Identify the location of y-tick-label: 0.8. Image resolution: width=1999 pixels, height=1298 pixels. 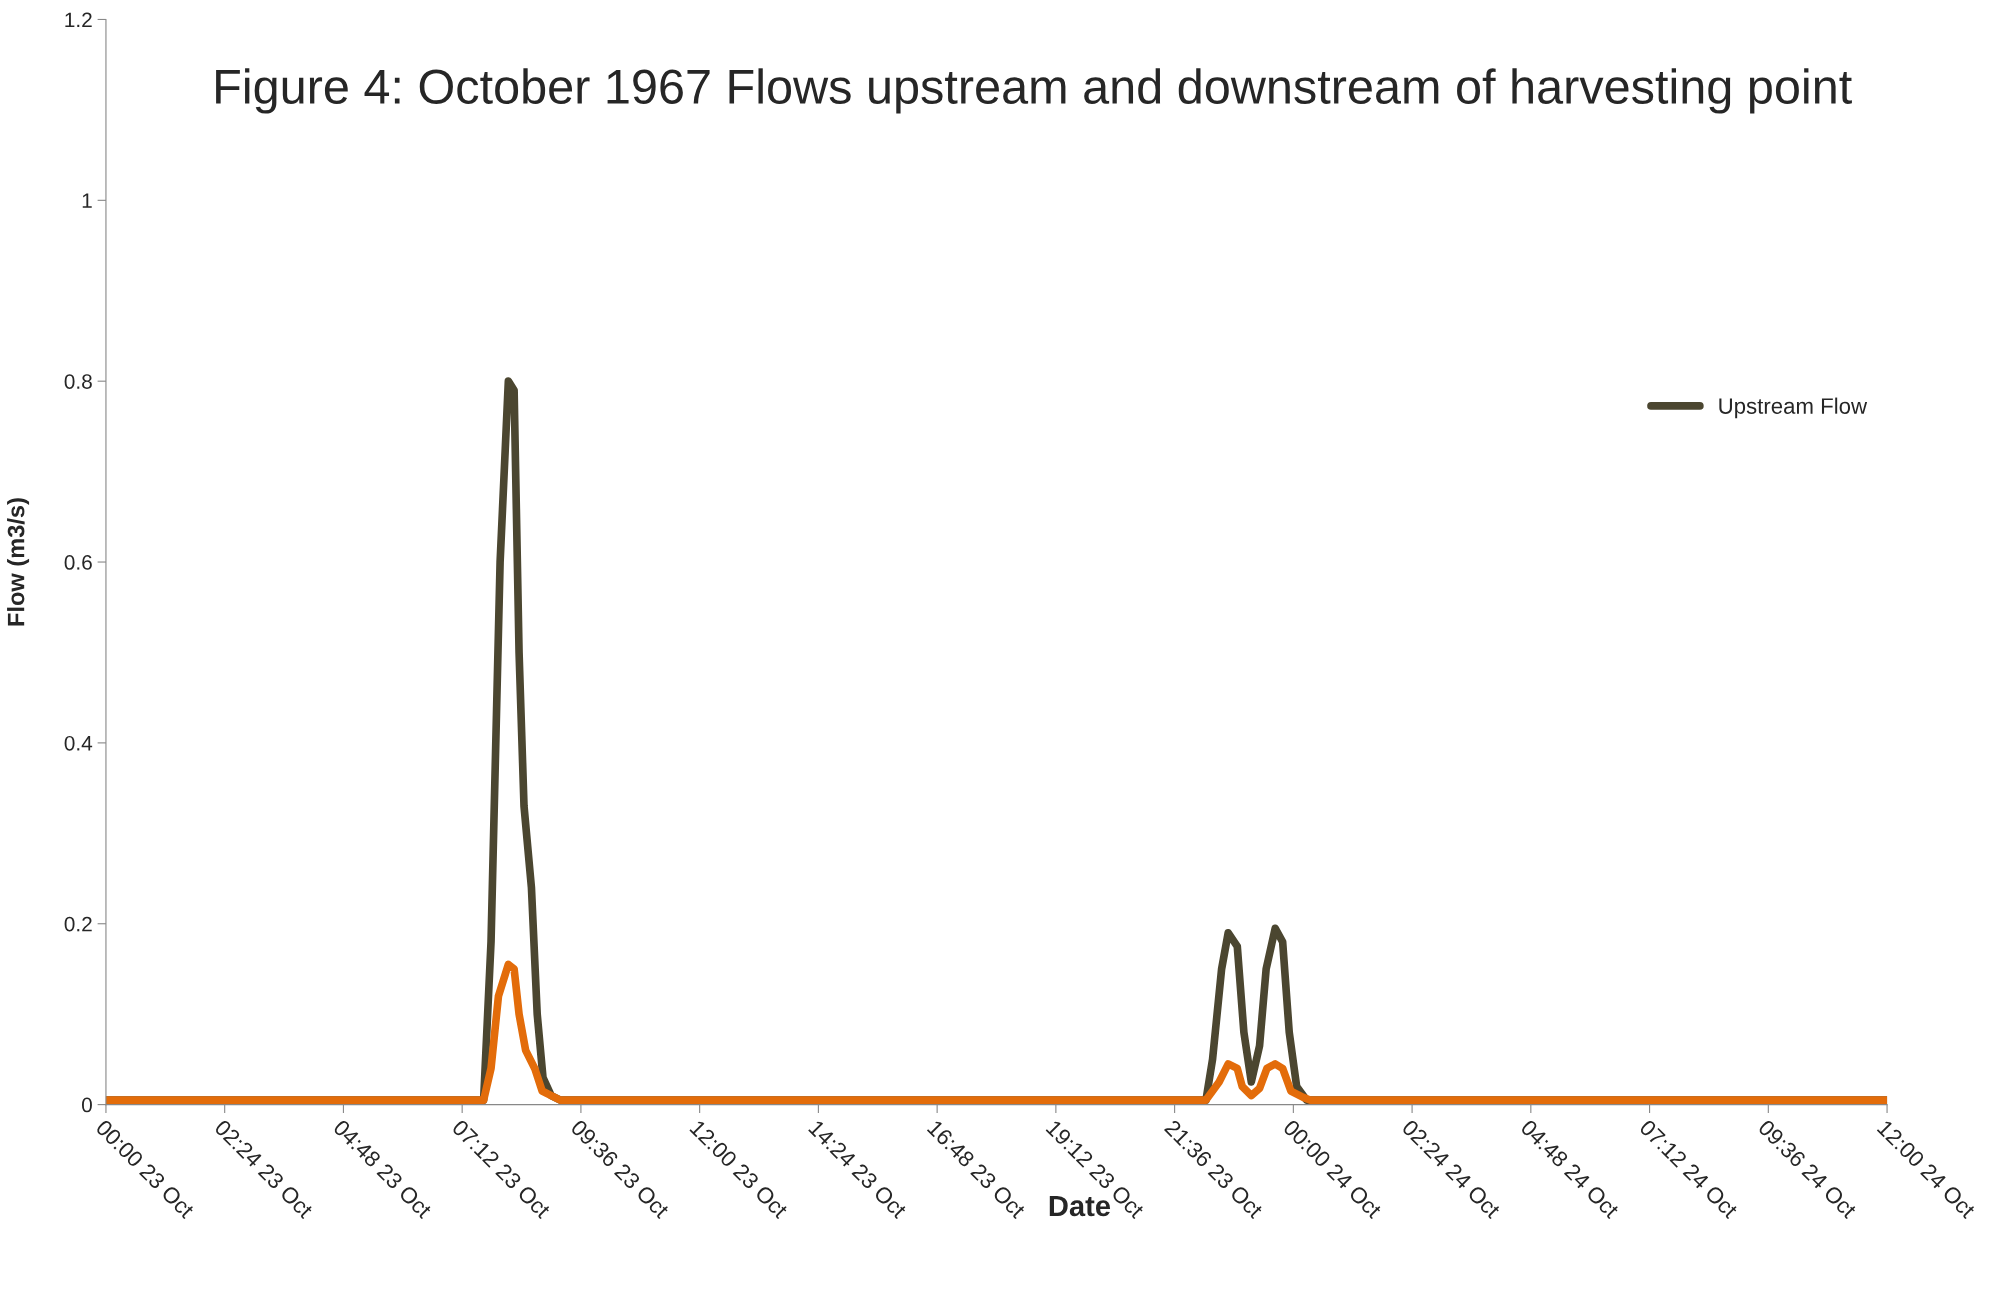
(78, 381).